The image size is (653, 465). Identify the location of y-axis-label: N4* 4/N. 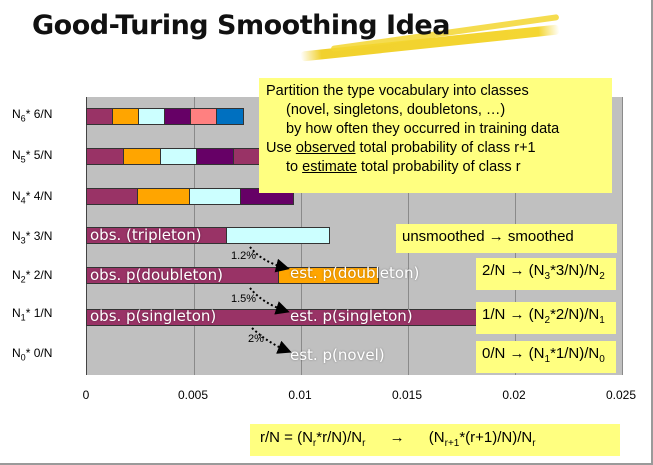
(32, 197).